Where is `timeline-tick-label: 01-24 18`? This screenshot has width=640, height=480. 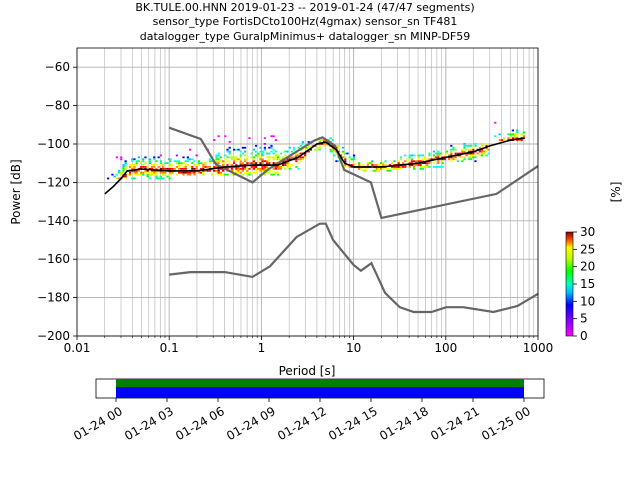
timeline-tick-label: 01-24 18 is located at coordinates (404, 423).